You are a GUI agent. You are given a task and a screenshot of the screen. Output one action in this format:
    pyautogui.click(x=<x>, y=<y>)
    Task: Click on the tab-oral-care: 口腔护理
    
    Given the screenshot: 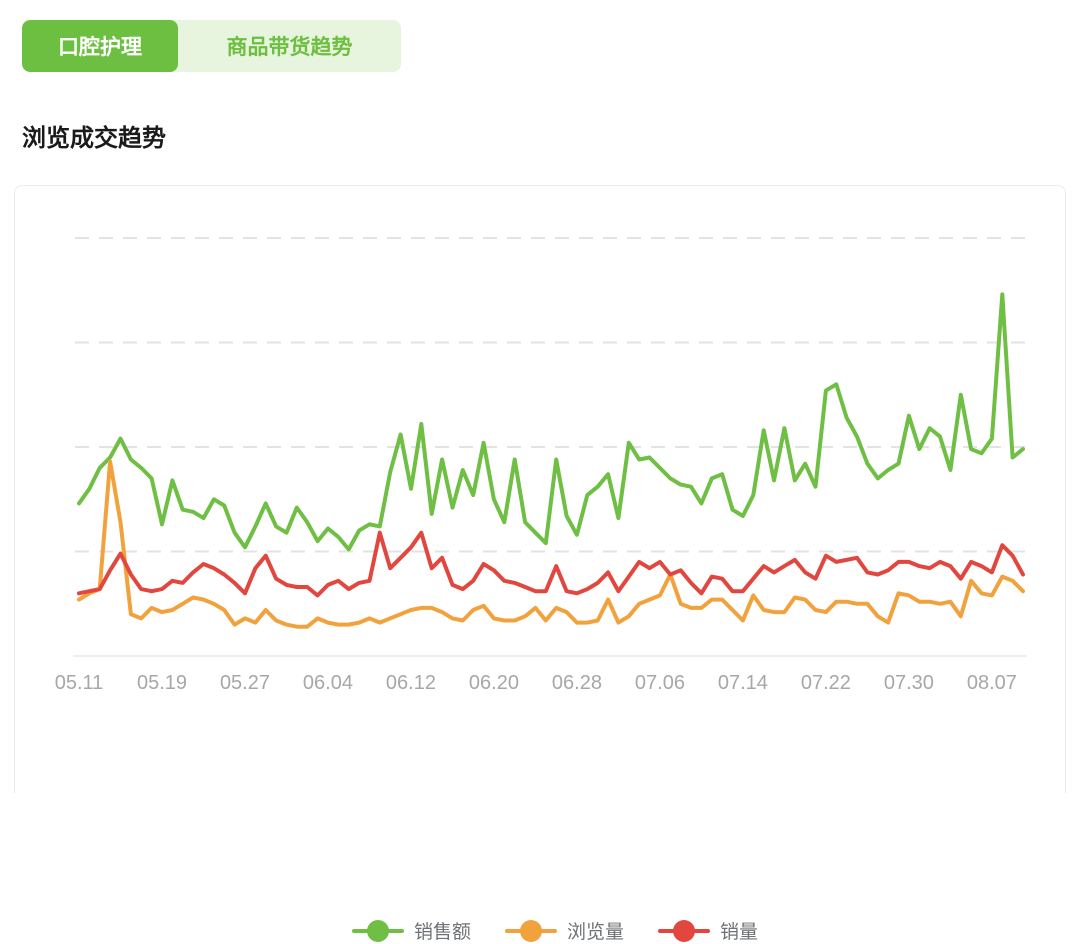 What is the action you would take?
    pyautogui.click(x=100, y=46)
    